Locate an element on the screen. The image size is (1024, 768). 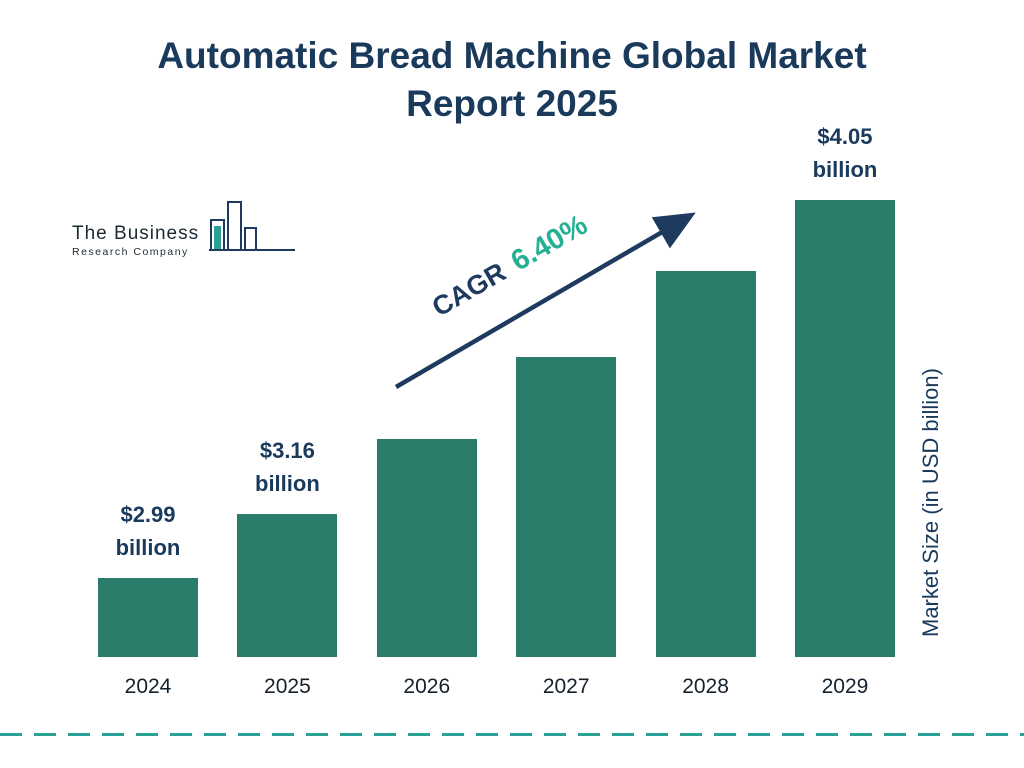
bar-column-2028: 2028 is located at coordinates (705, 409).